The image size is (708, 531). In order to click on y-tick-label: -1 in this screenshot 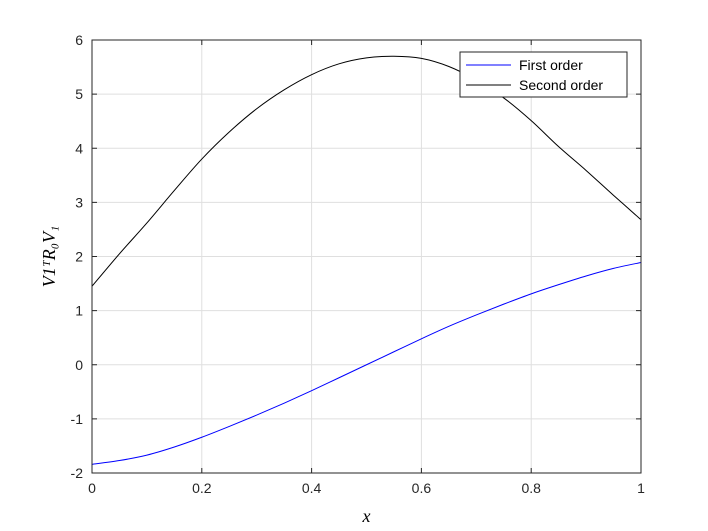, I will do `click(77, 419)`.